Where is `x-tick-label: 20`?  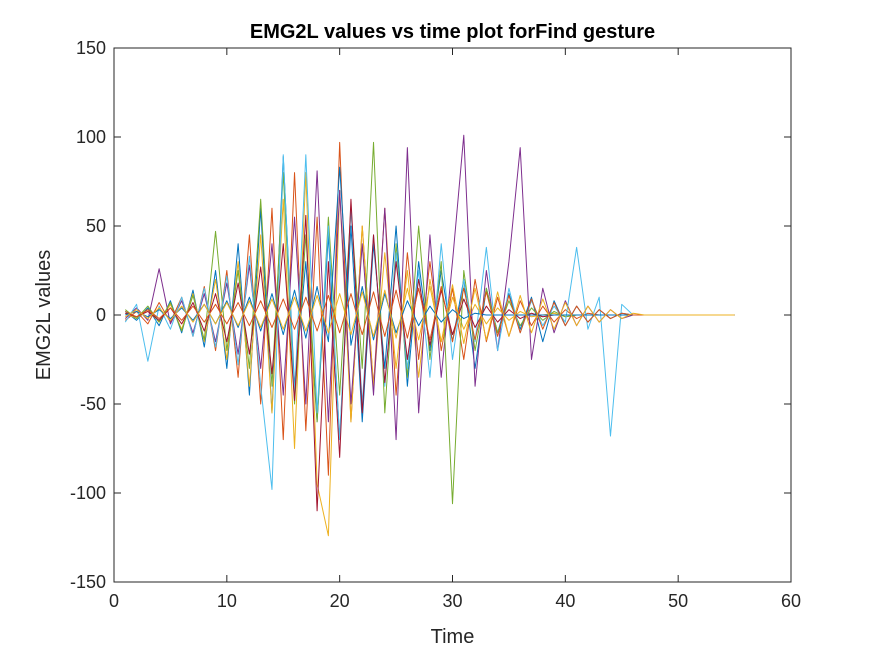 x-tick-label: 20 is located at coordinates (340, 601).